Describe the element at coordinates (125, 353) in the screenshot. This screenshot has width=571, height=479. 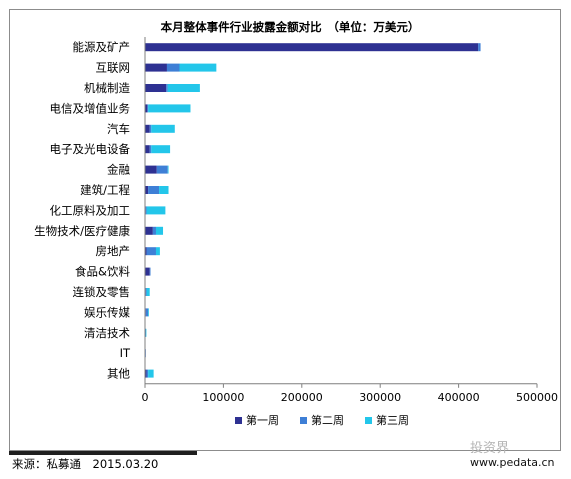
I see `category-label: IT` at that location.